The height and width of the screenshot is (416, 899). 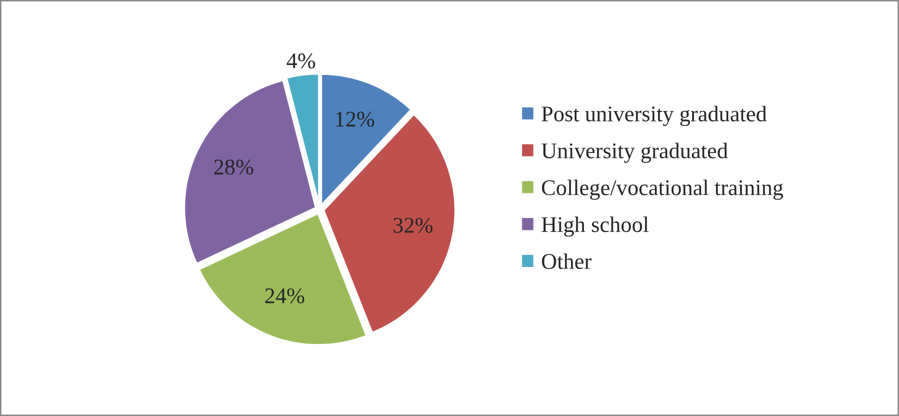 What do you see at coordinates (413, 225) in the screenshot?
I see `data-label: 32%` at bounding box center [413, 225].